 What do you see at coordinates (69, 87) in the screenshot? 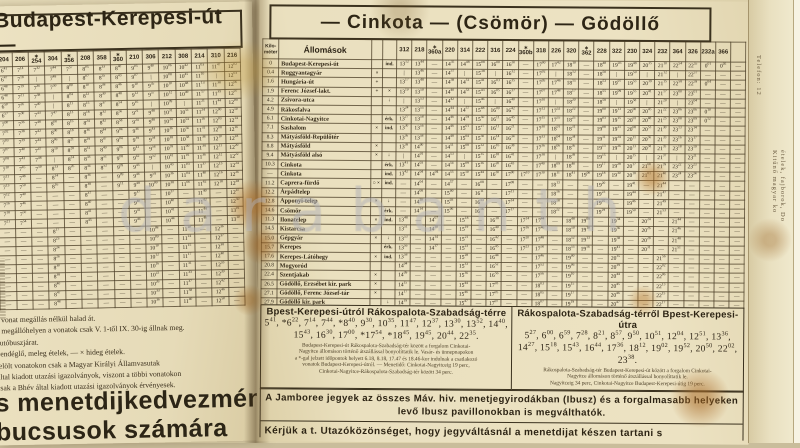
I see `time-cell: 800` at bounding box center [69, 87].